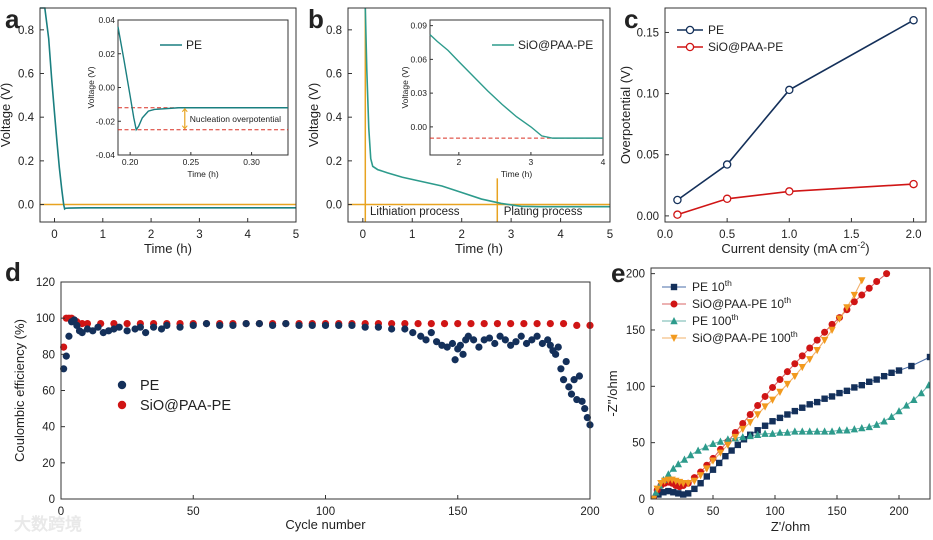 Image resolution: width=933 pixels, height=540 pixels. Describe the element at coordinates (26, 206) in the screenshot. I see `panel-a-ytick-label: 0.0` at that location.